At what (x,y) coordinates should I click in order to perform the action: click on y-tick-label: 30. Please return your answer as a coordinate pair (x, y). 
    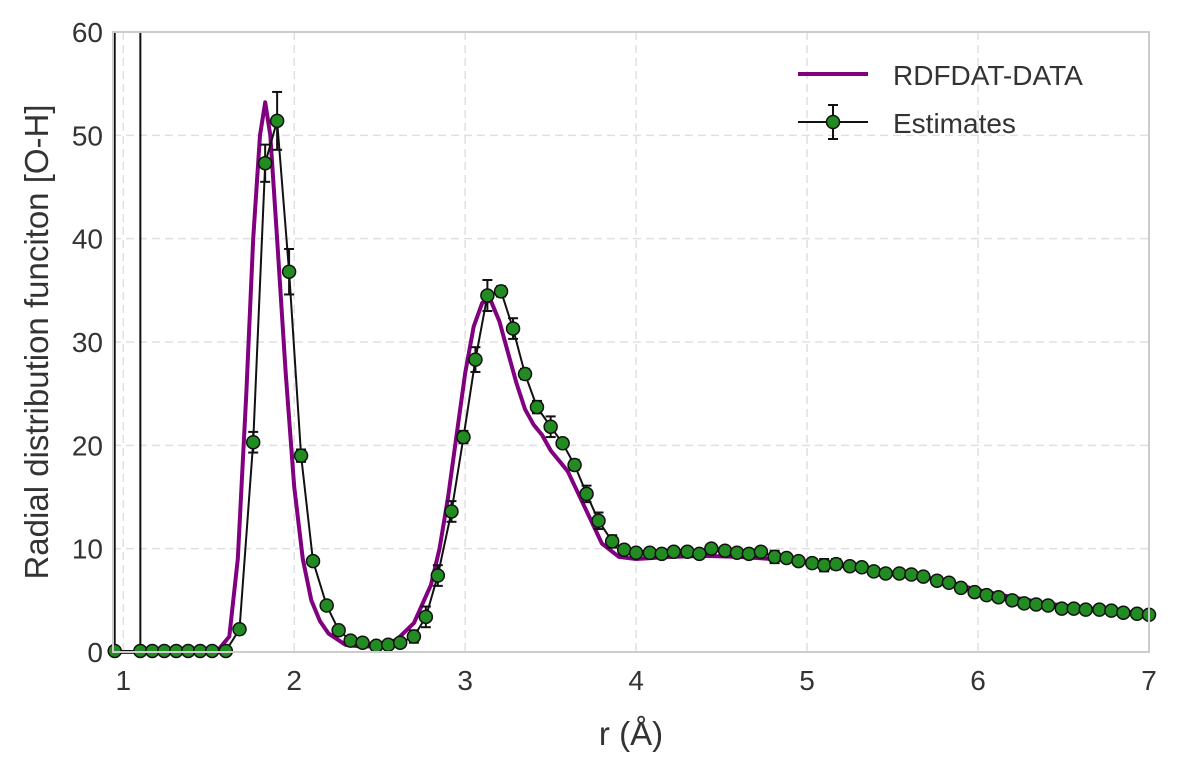
    Looking at the image, I should click on (87, 342).